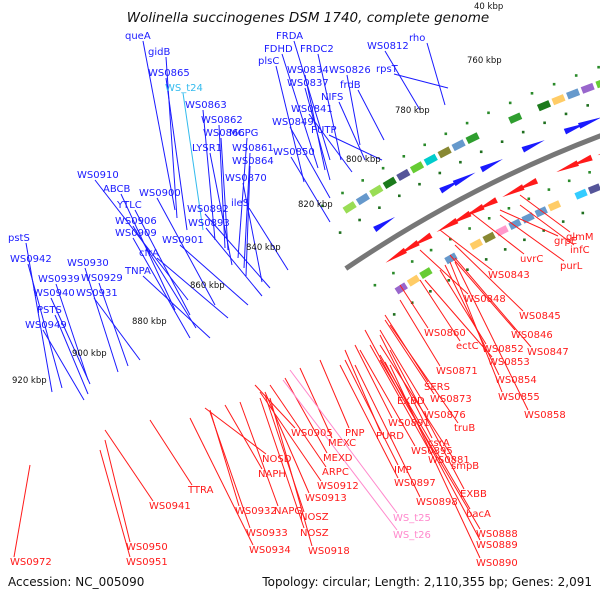  I want to click on plus-gene-label: FRDC2, so click(317, 49).